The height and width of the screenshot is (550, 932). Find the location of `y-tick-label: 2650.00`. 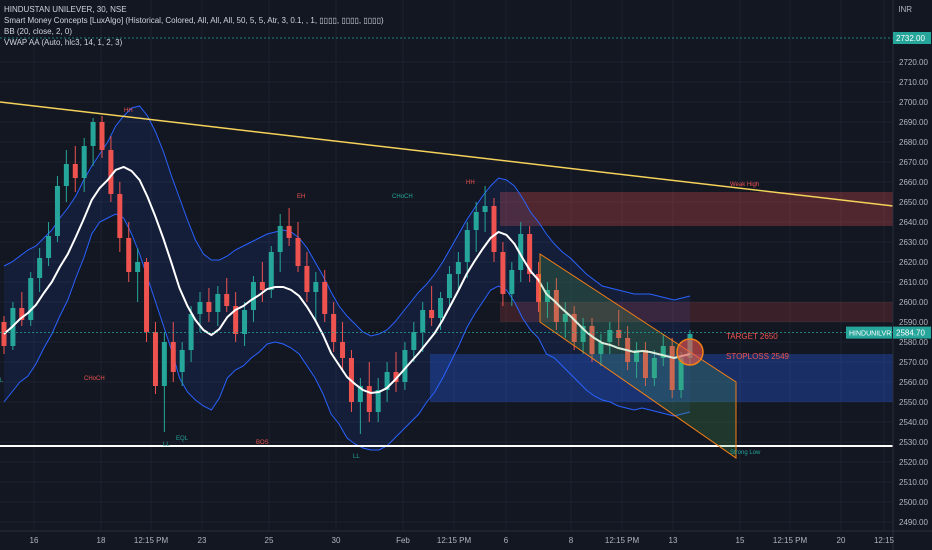

y-tick-label: 2650.00 is located at coordinates (913, 202).